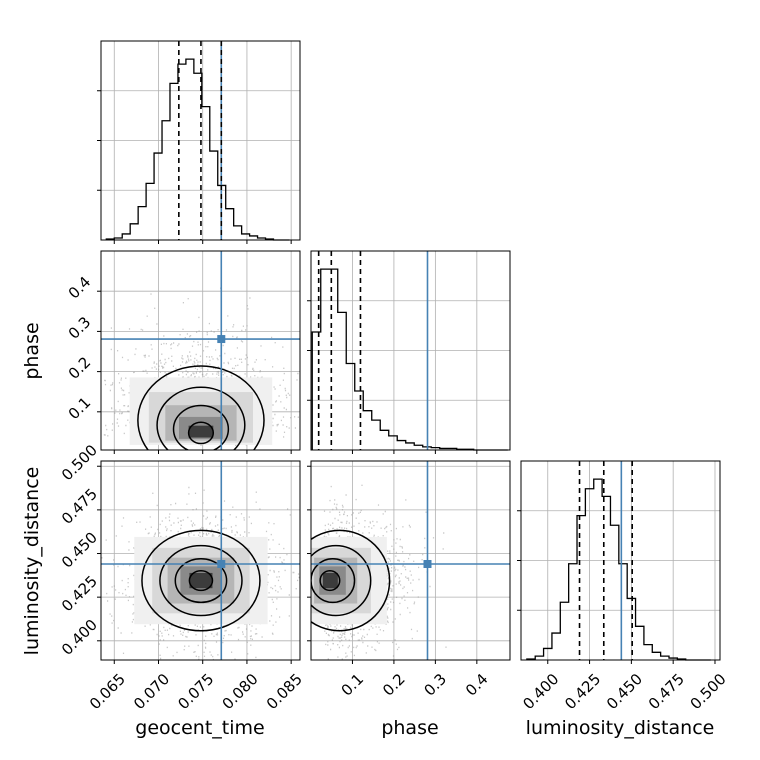 This screenshot has width=760, height=760. What do you see at coordinates (540, 691) in the screenshot?
I see `bottom-luminosity-distance-xtick-label-0: 0.400` at bounding box center [540, 691].